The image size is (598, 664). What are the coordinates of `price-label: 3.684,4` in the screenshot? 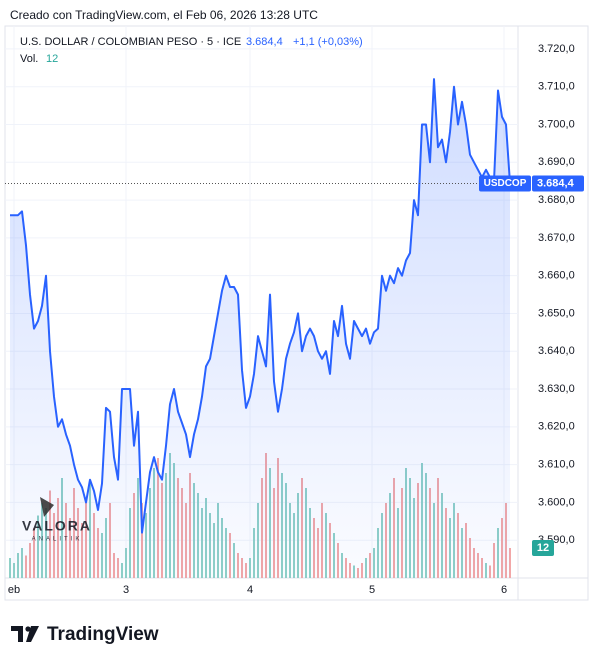 It's located at (556, 183).